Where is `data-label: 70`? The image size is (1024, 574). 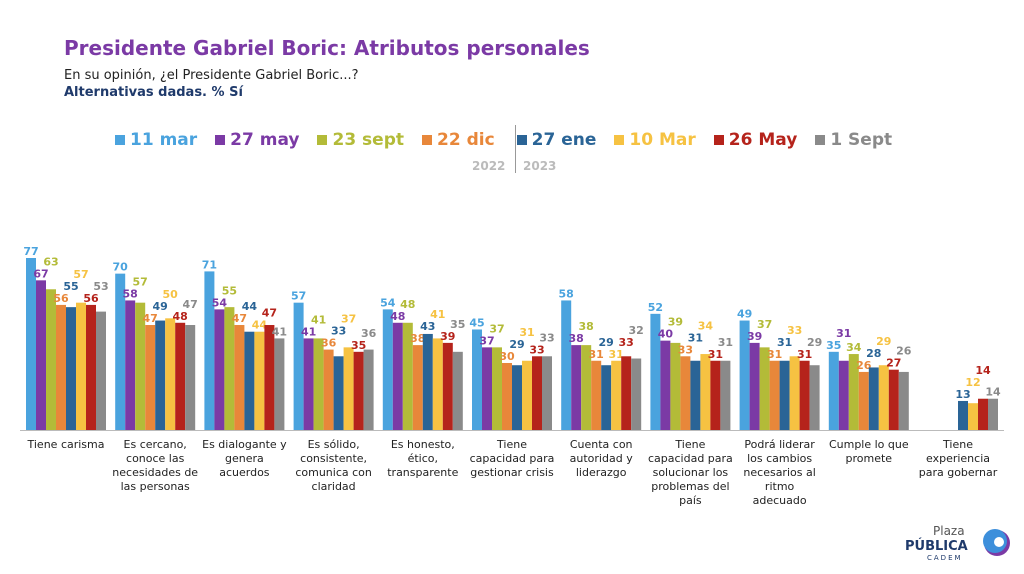 data-label: 70 is located at coordinates (121, 267).